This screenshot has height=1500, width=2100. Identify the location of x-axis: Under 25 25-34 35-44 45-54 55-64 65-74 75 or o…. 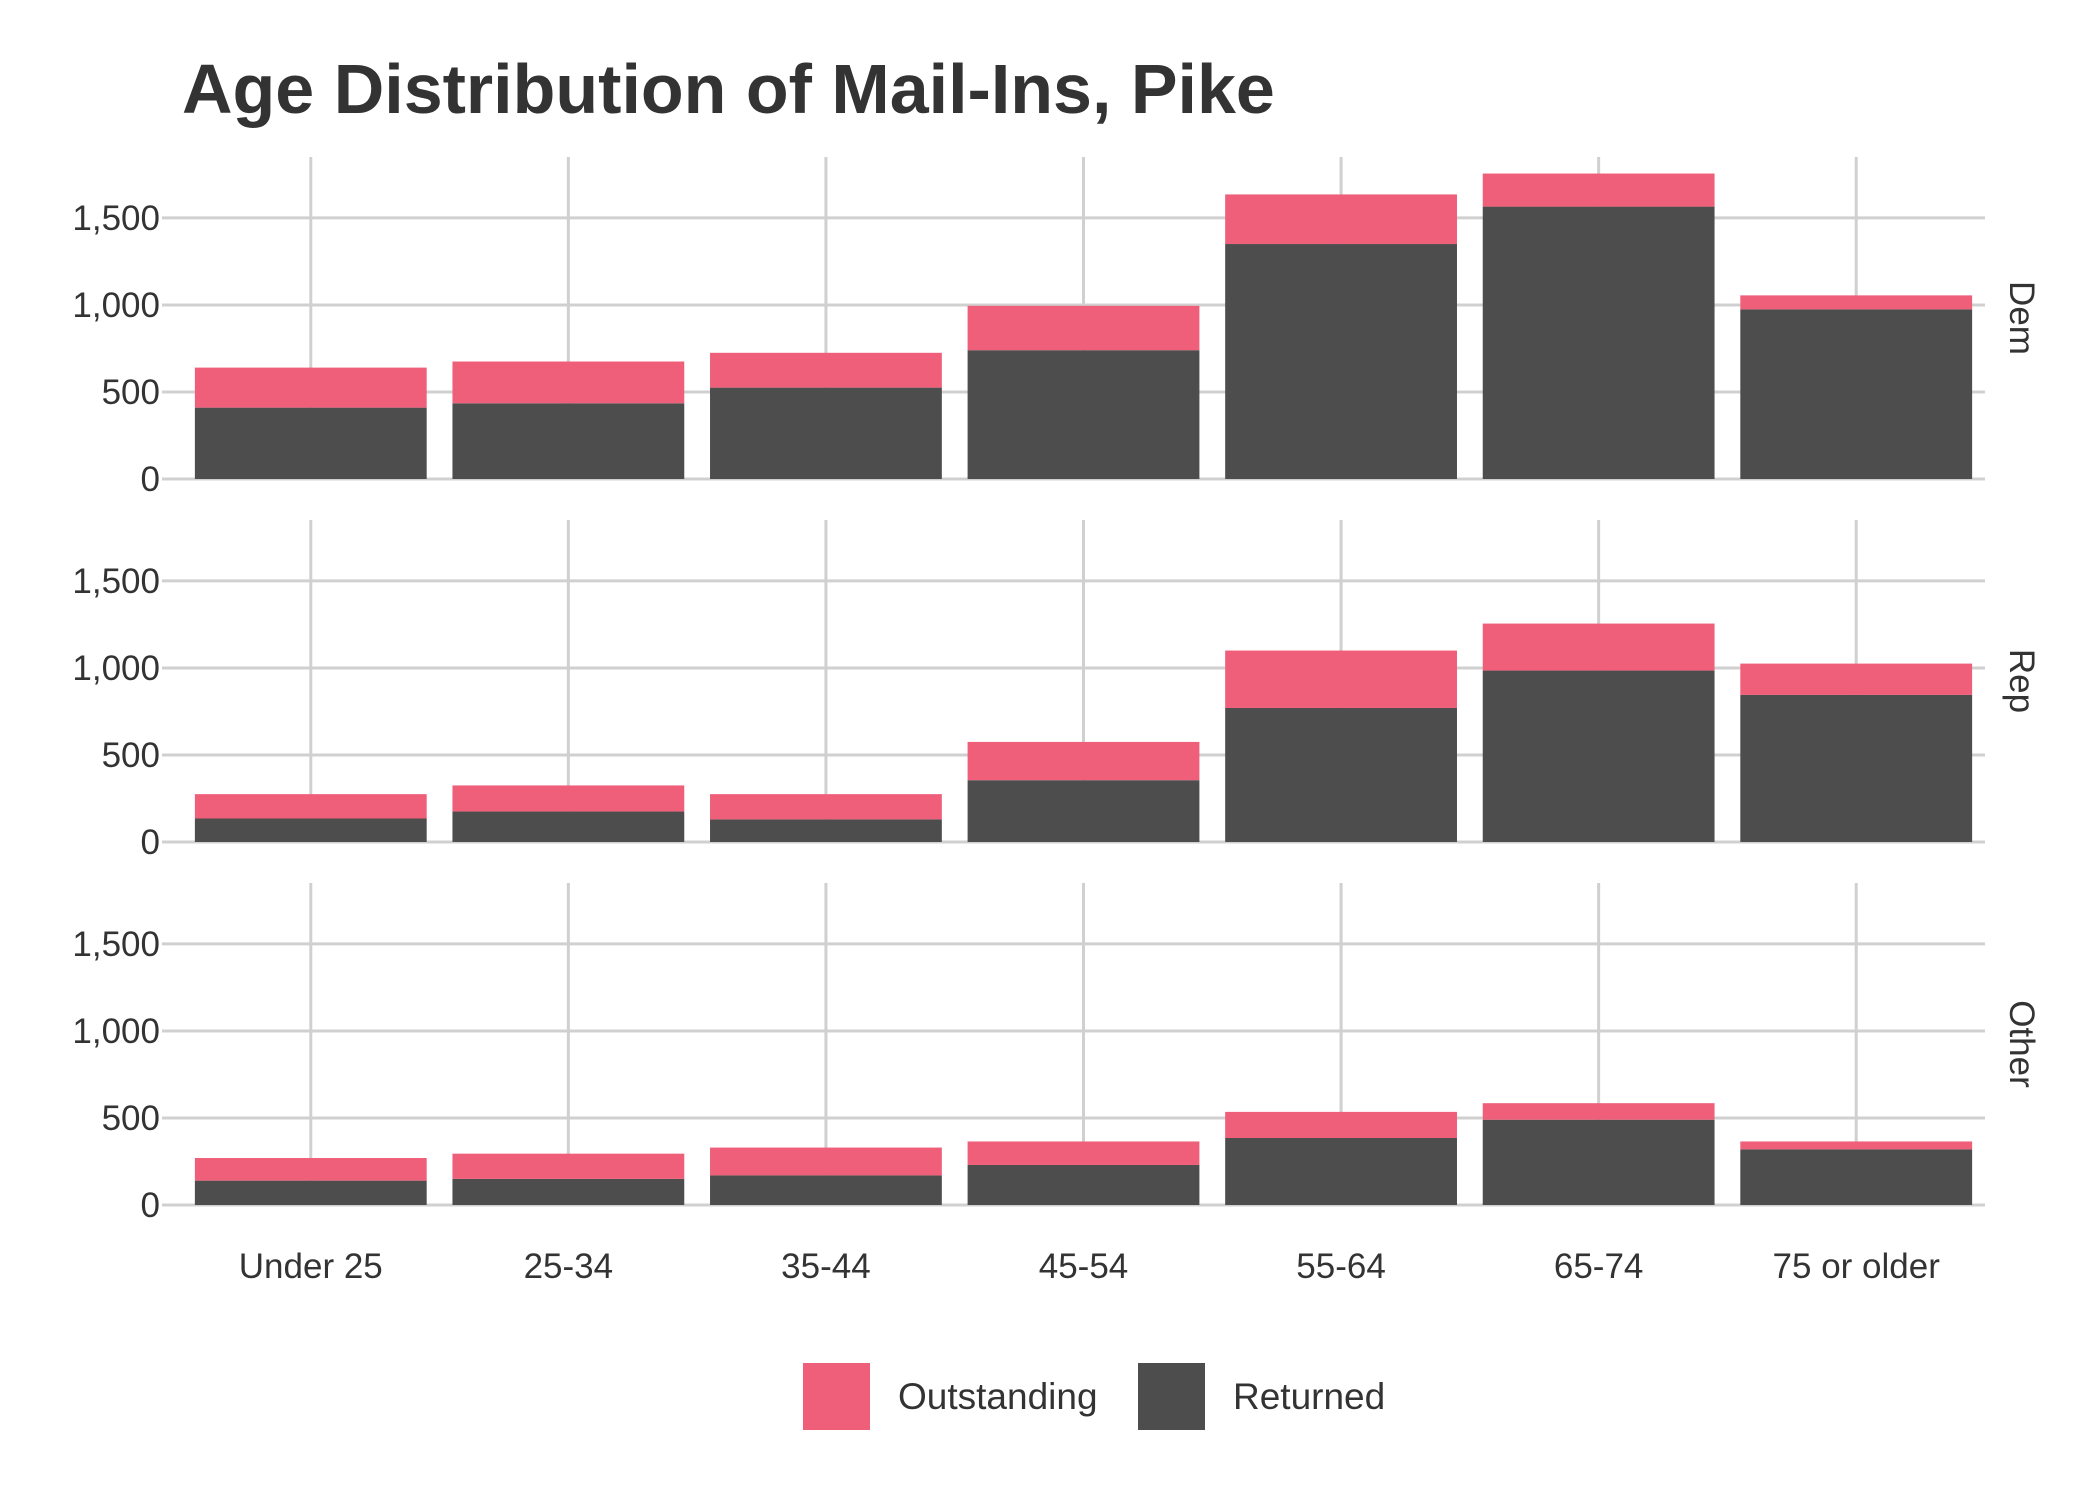
(1089, 1266).